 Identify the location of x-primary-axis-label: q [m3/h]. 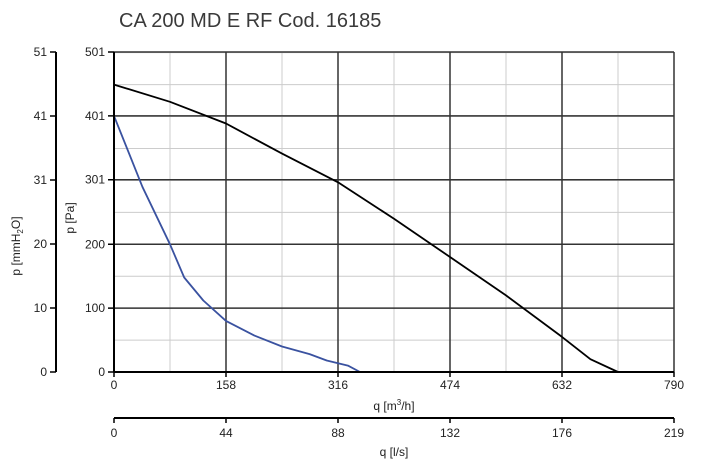
(393, 405).